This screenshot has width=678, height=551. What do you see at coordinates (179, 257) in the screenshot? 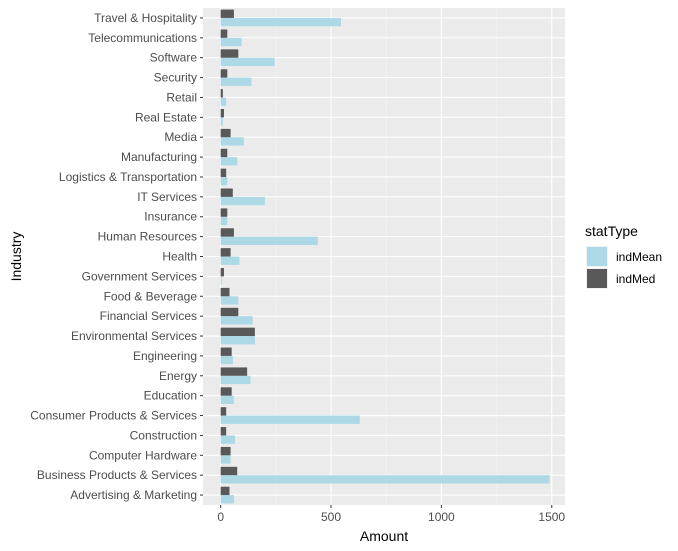
I see `y-tick-label: Health` at bounding box center [179, 257].